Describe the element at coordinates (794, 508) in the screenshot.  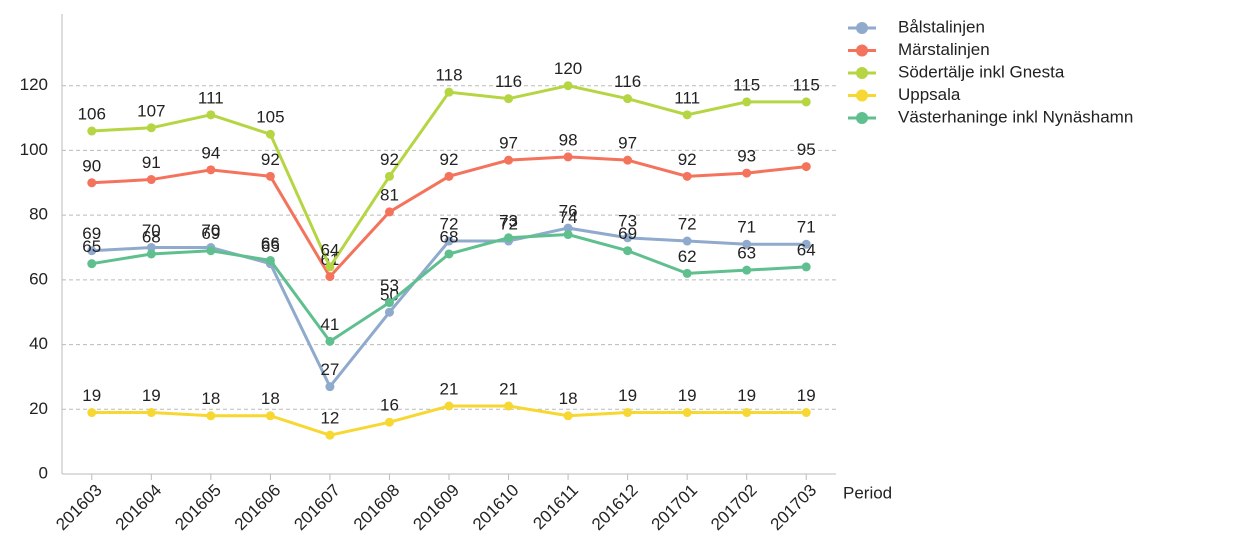
I see `x-tick-label: 201703` at that location.